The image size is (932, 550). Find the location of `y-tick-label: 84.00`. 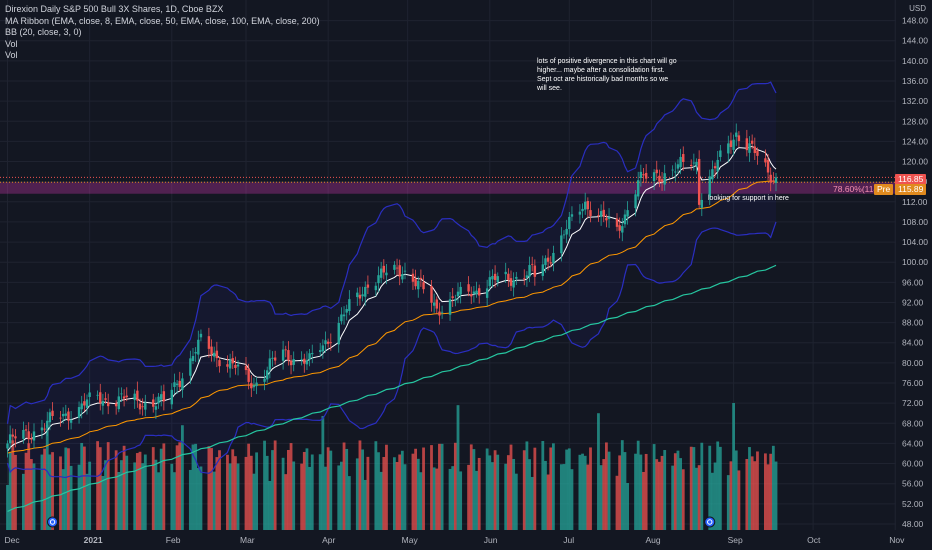

y-tick-label: 84.00 is located at coordinates (913, 343).